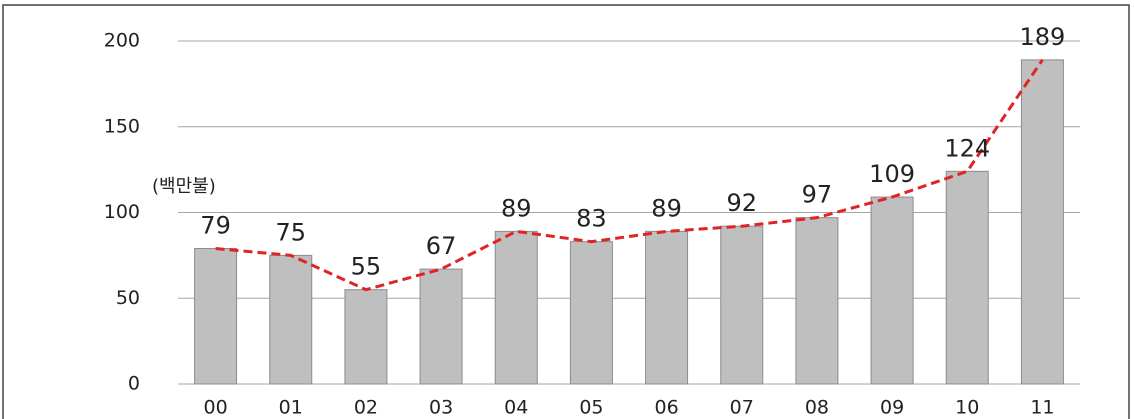  I want to click on data-label: 109, so click(892, 174).